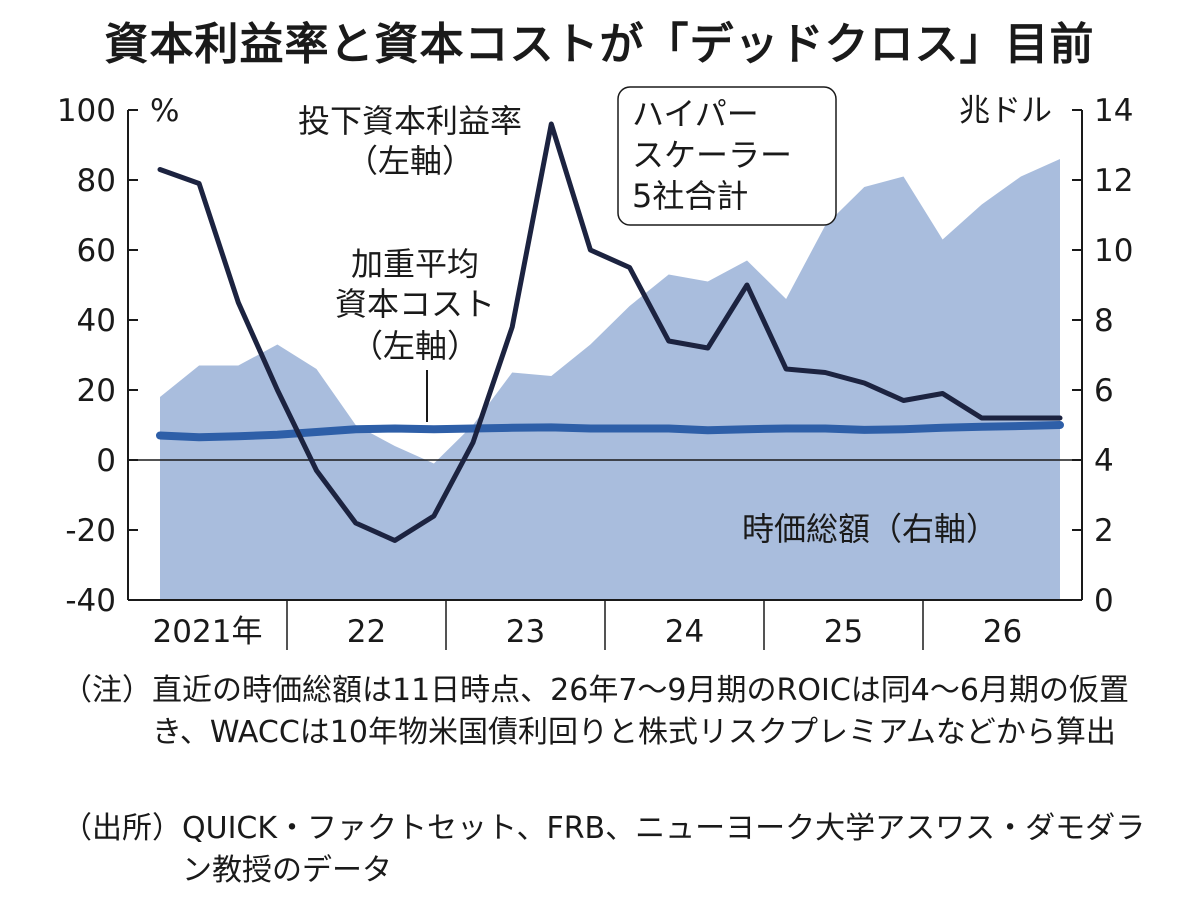 The width and height of the screenshot is (1199, 914). I want to click on right-tick-label: 6, so click(1104, 391).